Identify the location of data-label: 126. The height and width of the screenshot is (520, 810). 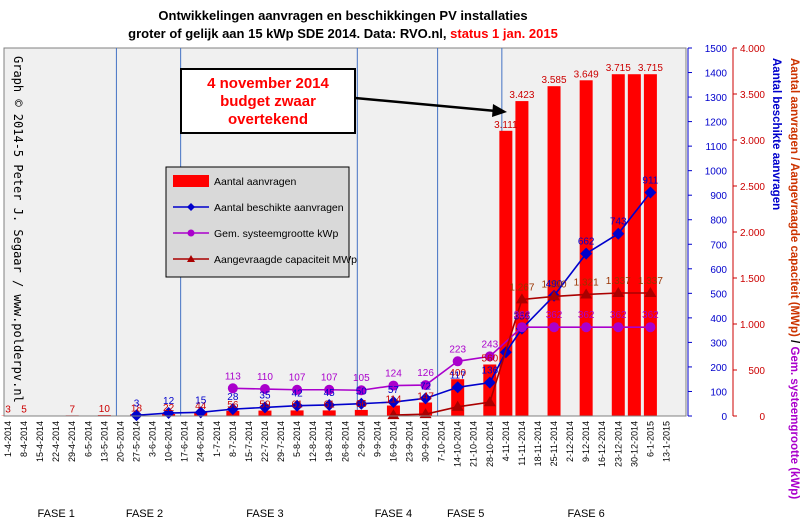
(425, 373).